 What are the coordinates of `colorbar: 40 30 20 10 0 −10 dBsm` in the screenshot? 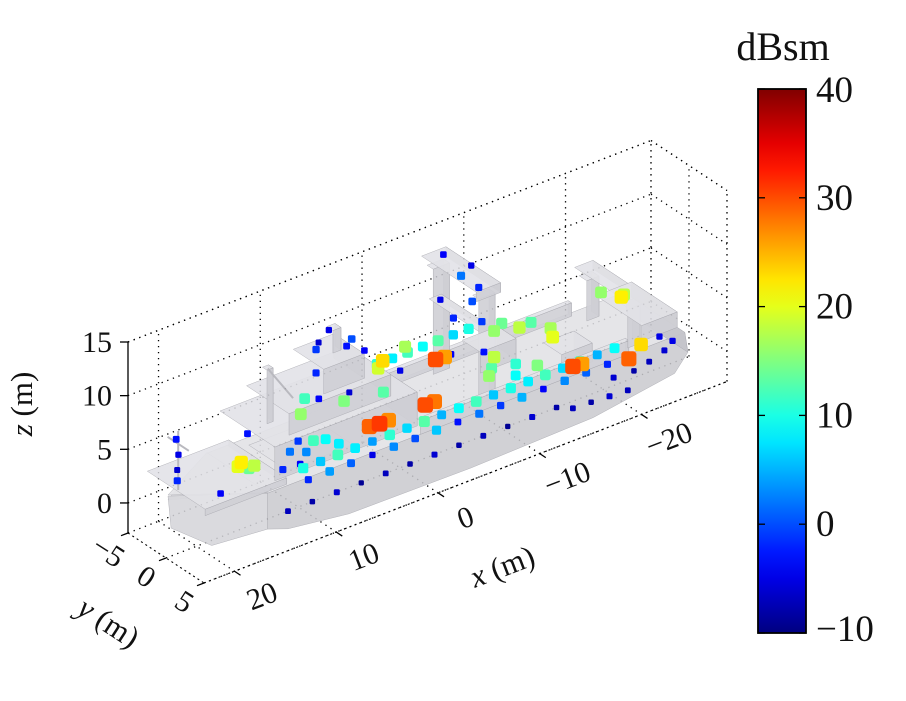 It's located at (805, 337).